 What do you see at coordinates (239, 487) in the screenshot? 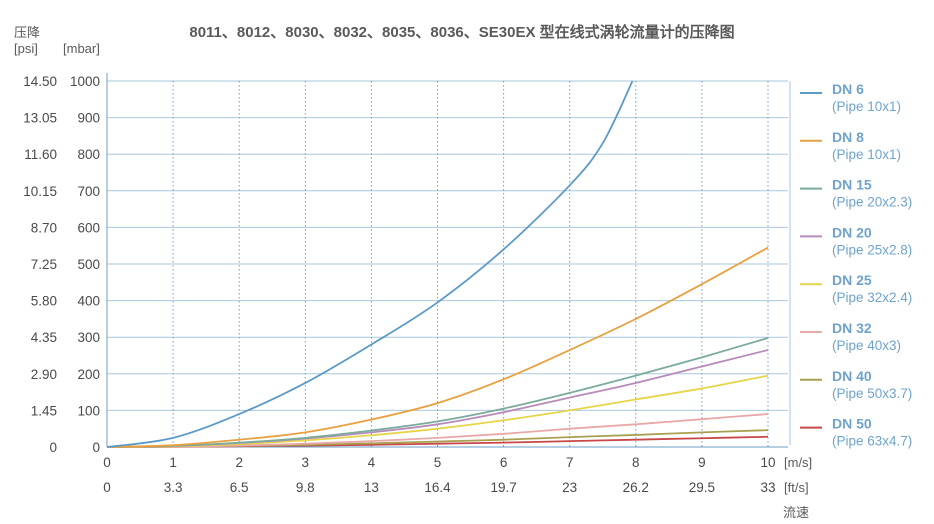
I see `x-tick-label-fts: 6.5` at bounding box center [239, 487].